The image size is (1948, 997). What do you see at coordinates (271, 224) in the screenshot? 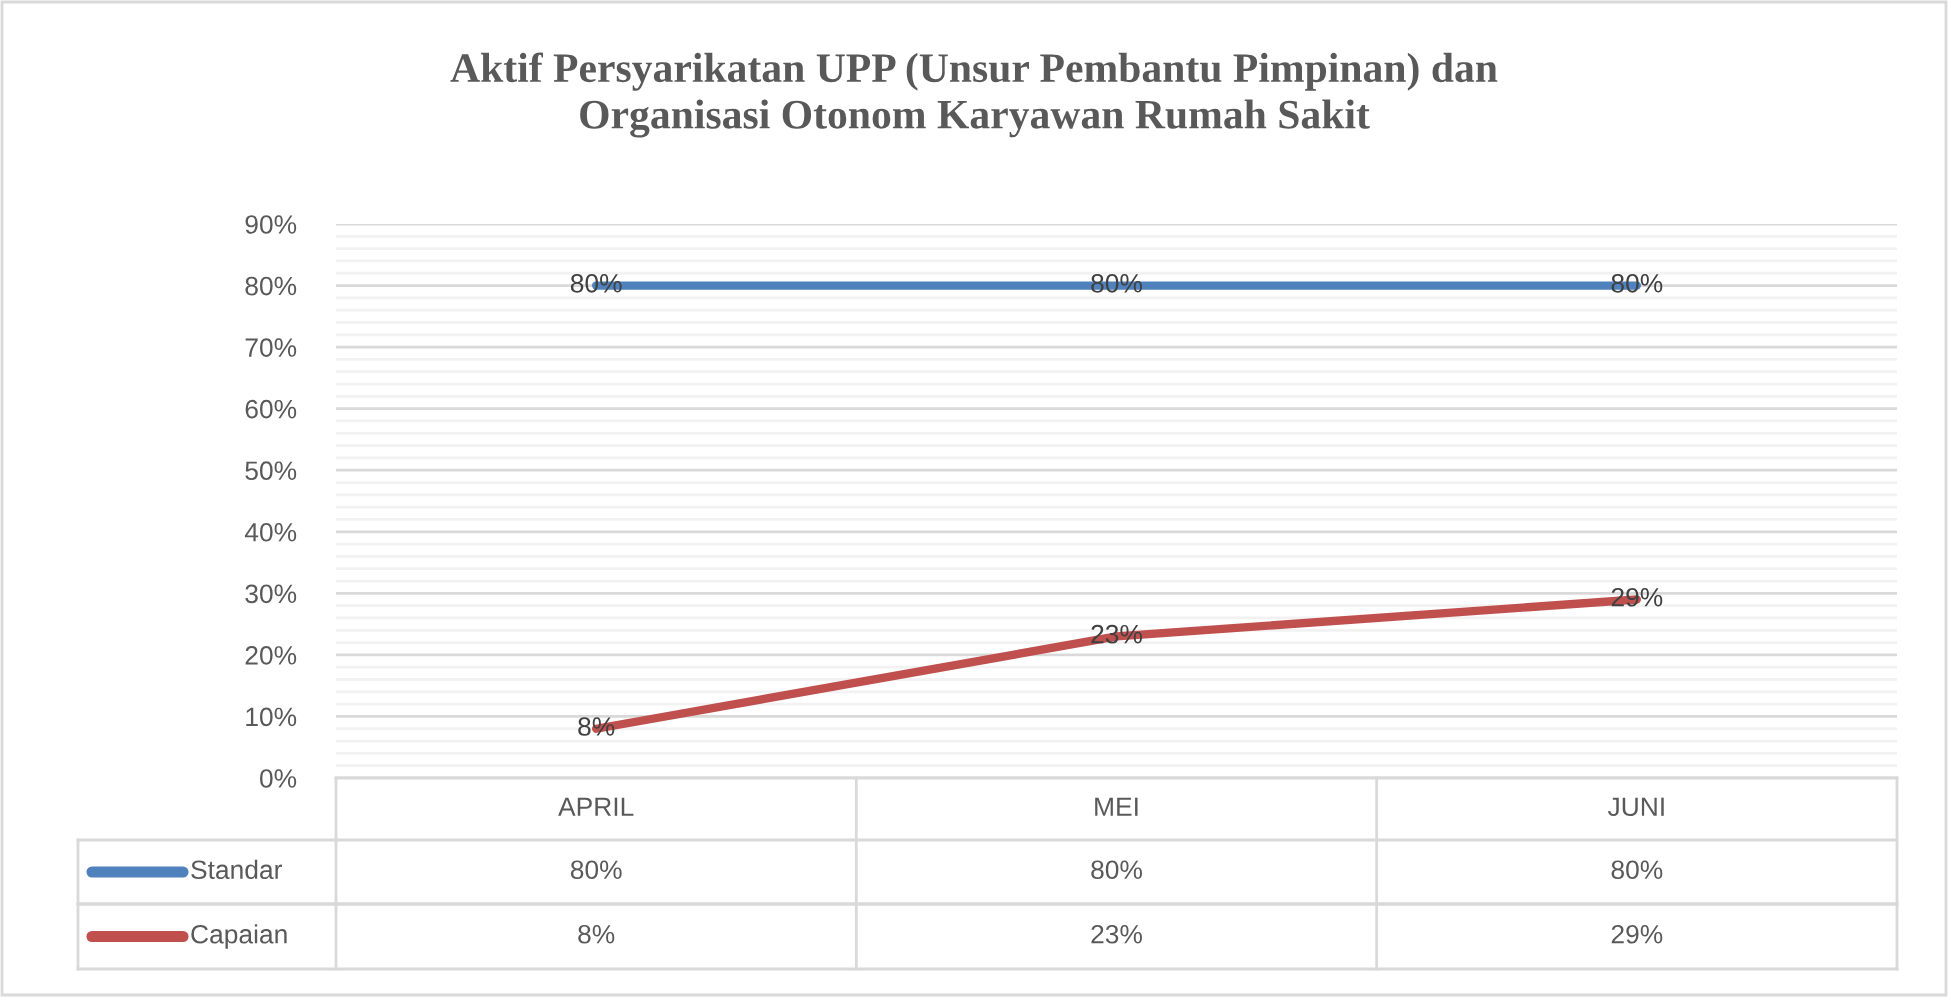
I see `y-tick-label: 90%` at bounding box center [271, 224].